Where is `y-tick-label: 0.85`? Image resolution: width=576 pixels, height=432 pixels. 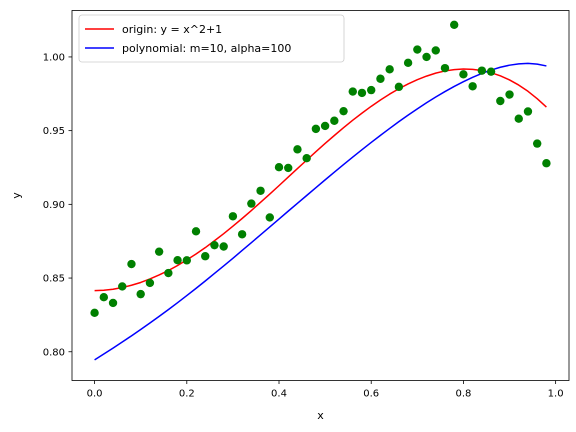
y-tick-label: 0.85 is located at coordinates (54, 279).